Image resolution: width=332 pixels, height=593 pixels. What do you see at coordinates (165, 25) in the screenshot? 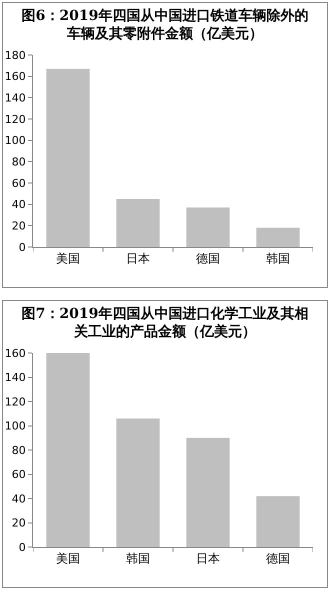
I see `chart-title: 图6：2019年四国从中国进口铁道车辆除外的车辆及其零附件金额（亿美元）` at bounding box center [165, 25].